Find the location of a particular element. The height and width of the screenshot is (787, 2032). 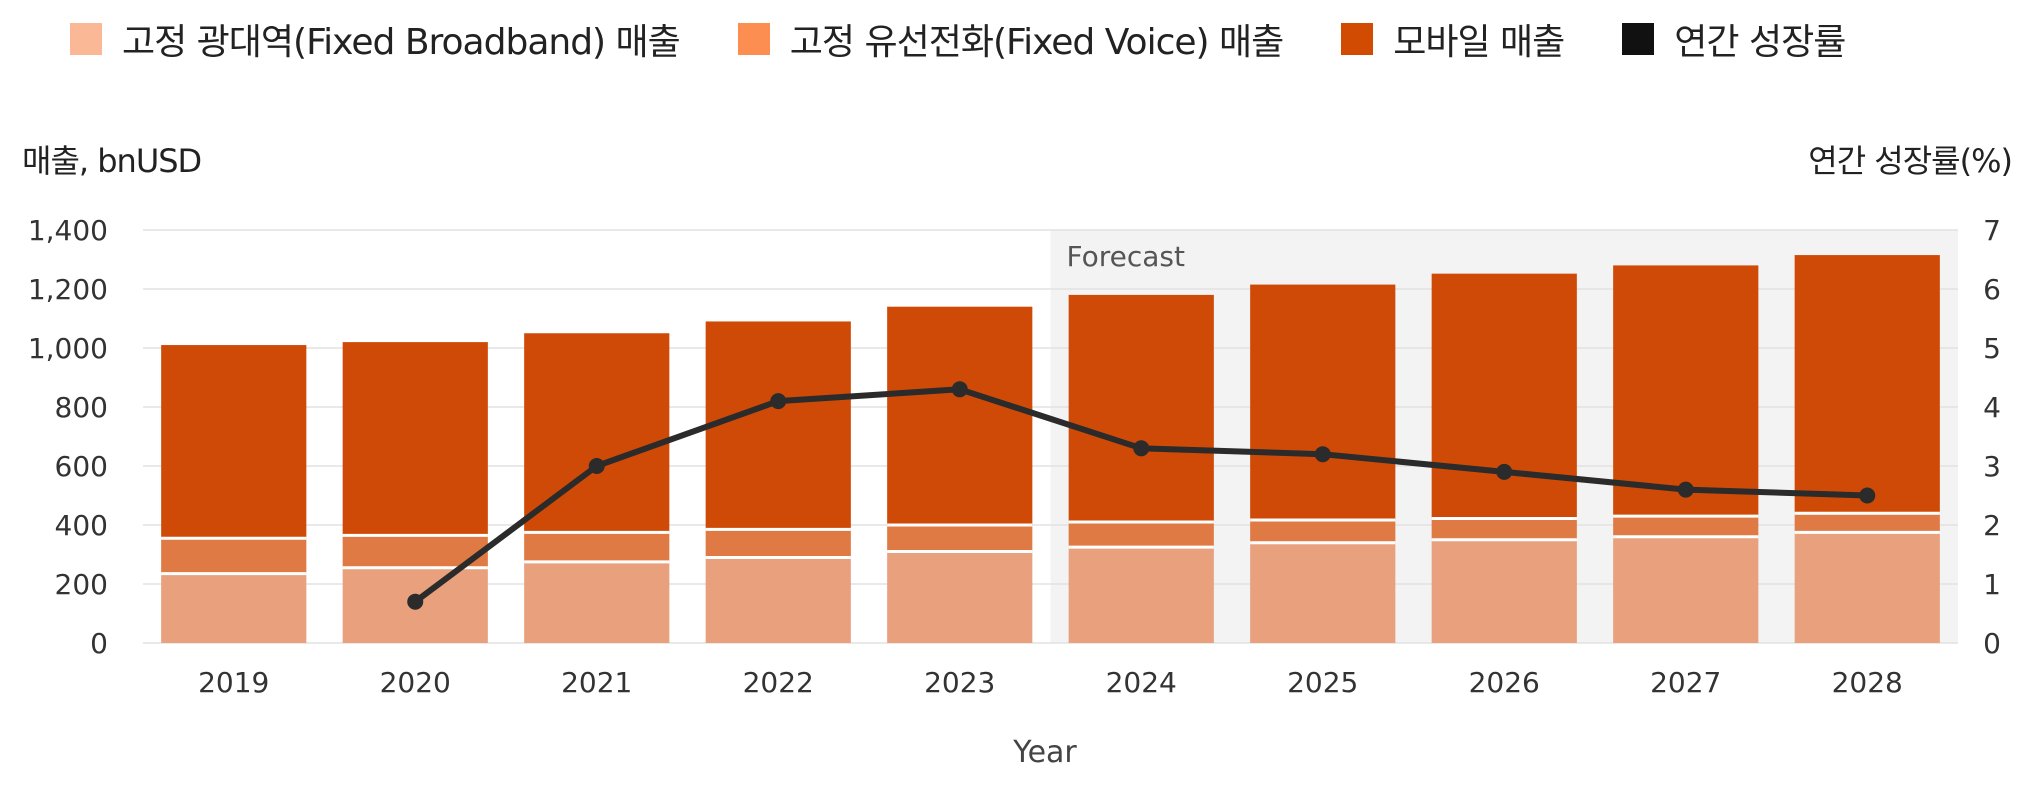

left-tick-label: 800 is located at coordinates (81, 407).